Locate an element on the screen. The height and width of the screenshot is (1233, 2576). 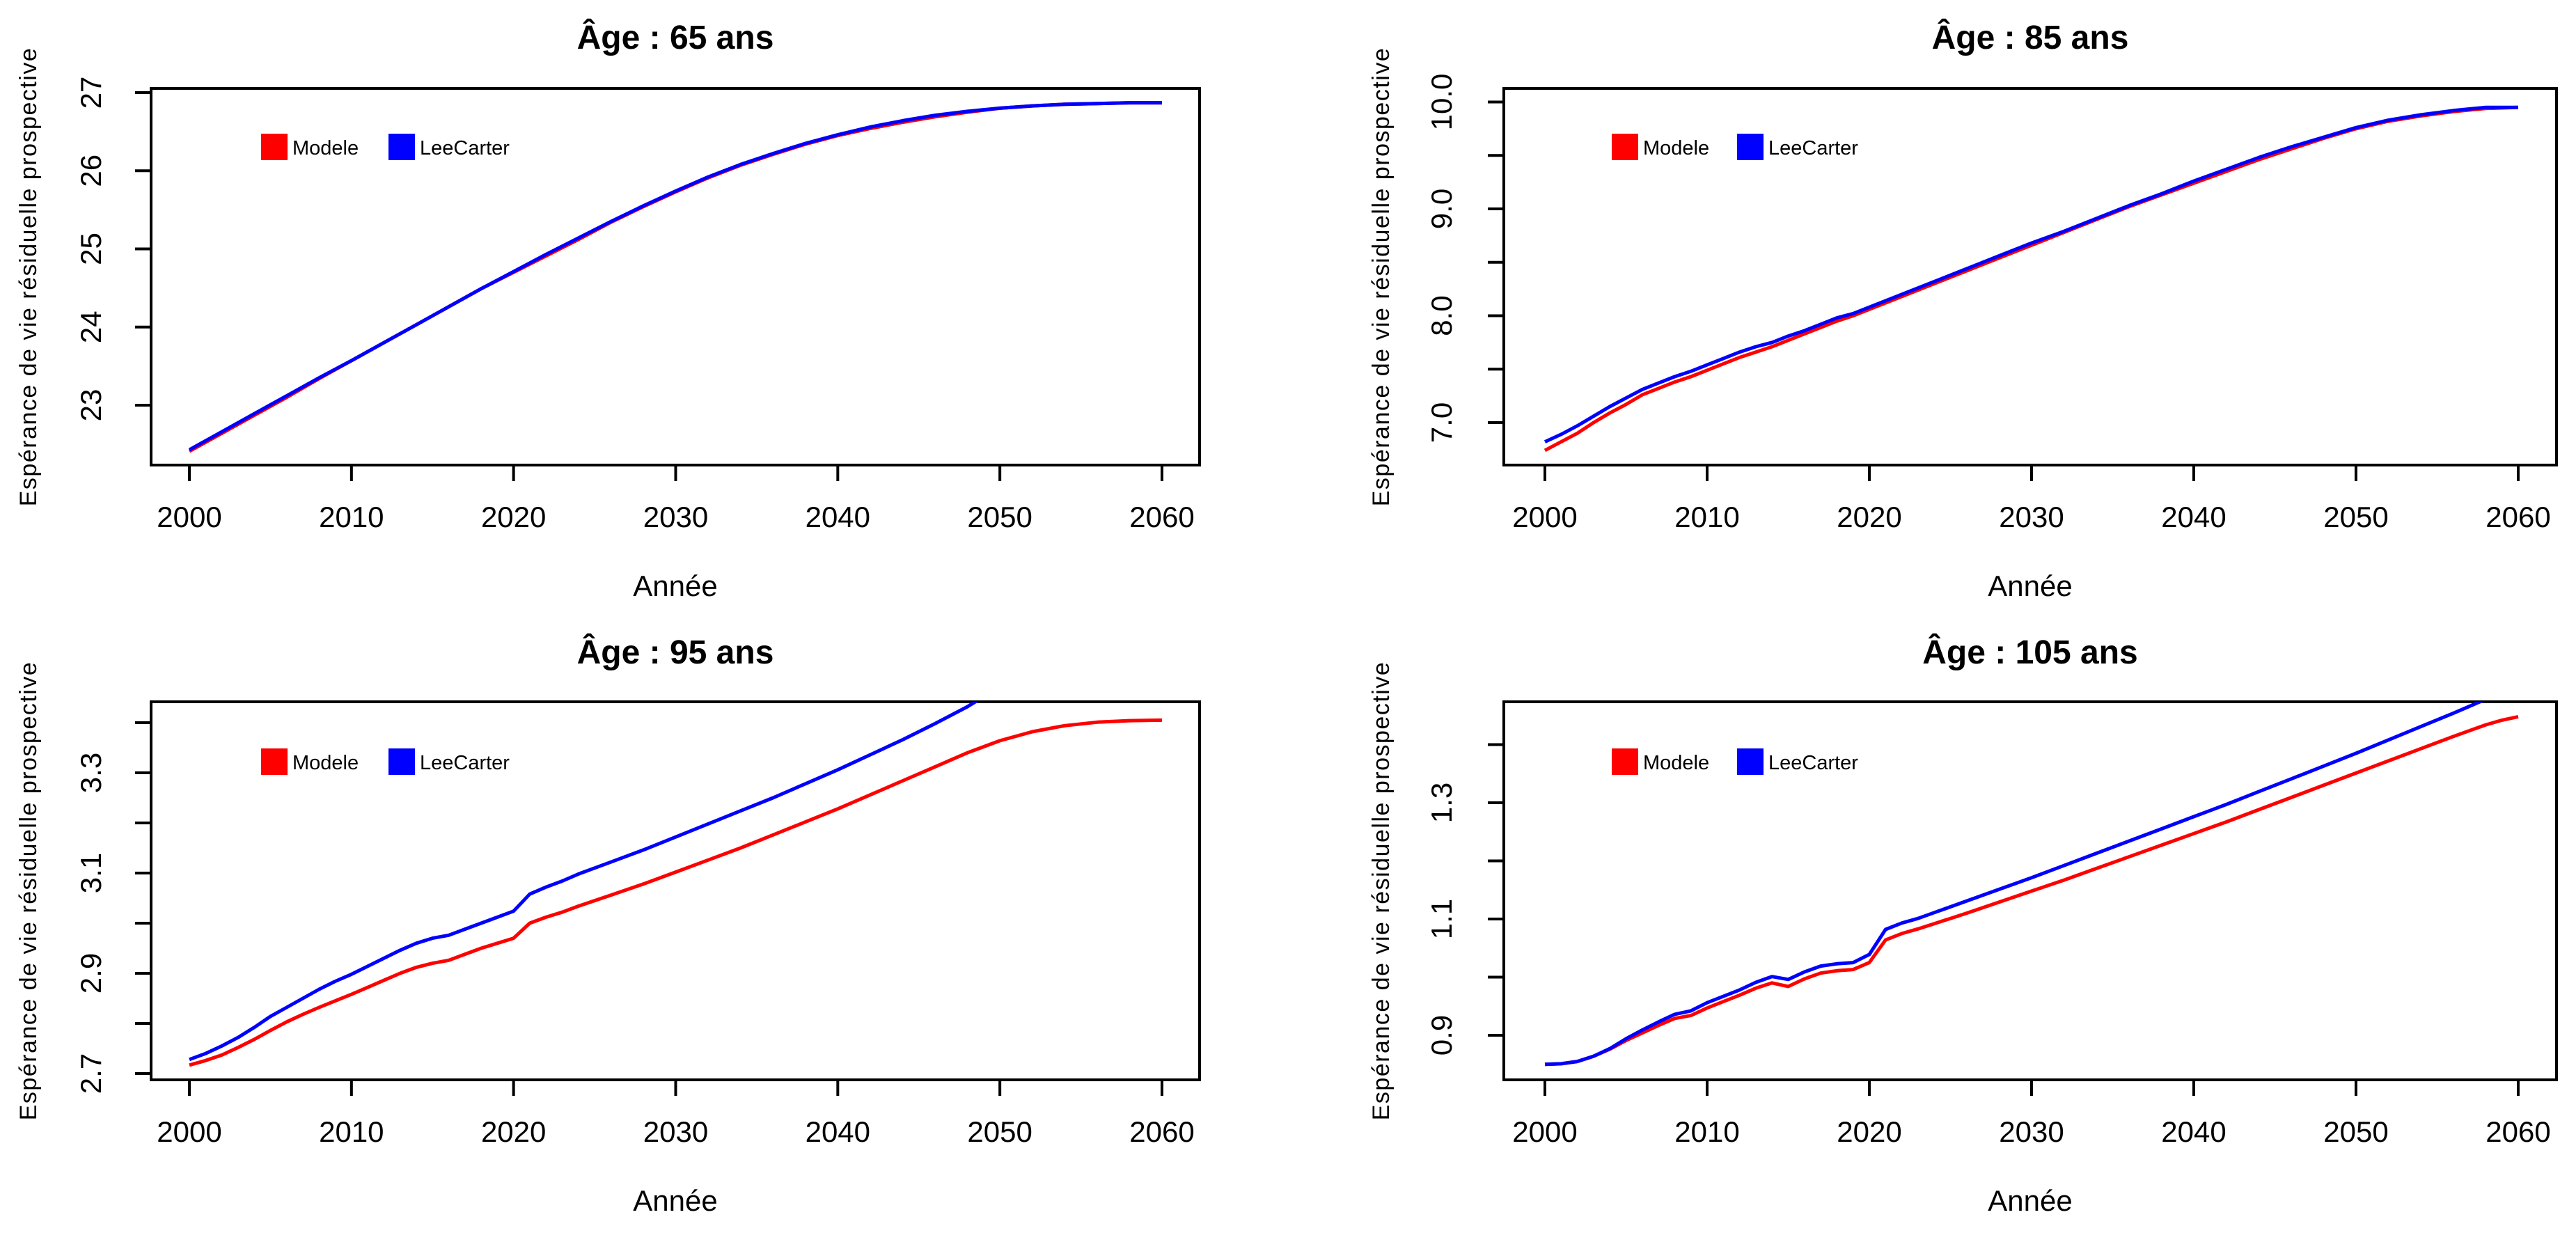
y-tick-label: 24 is located at coordinates (90, 327).